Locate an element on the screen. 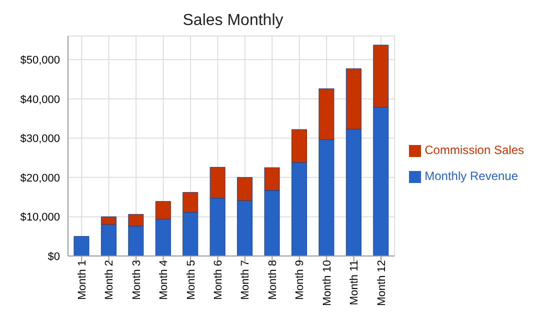  x-tick-label: Month 10 is located at coordinates (327, 283).